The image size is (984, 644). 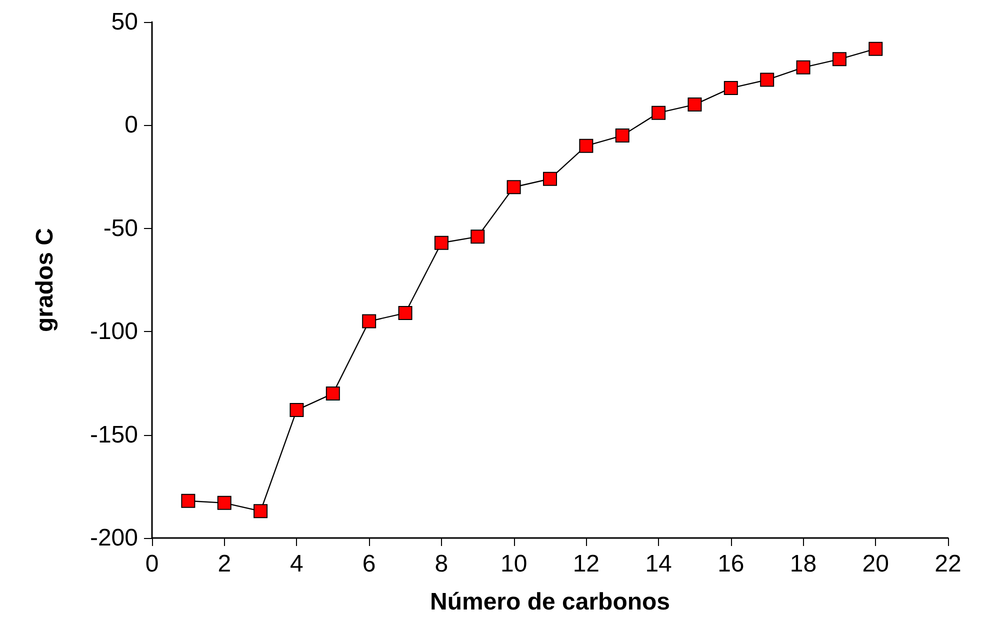 I want to click on x-tick-label: 20, so click(x=875, y=564).